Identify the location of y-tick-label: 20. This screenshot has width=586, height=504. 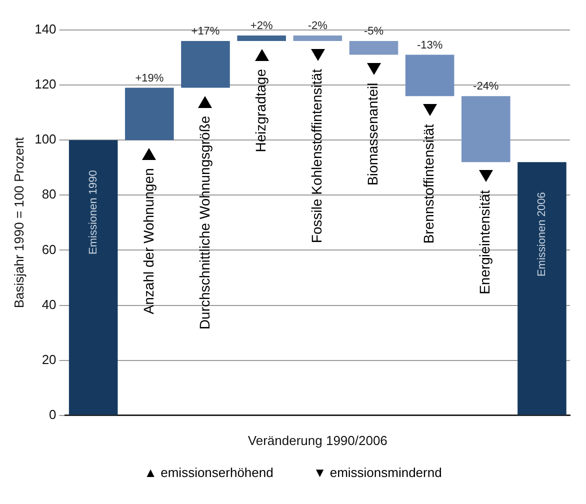
(49, 359).